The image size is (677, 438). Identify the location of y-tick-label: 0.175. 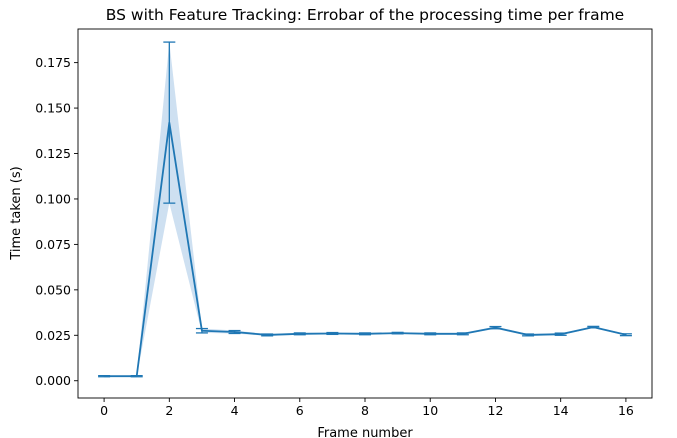
(53, 62).